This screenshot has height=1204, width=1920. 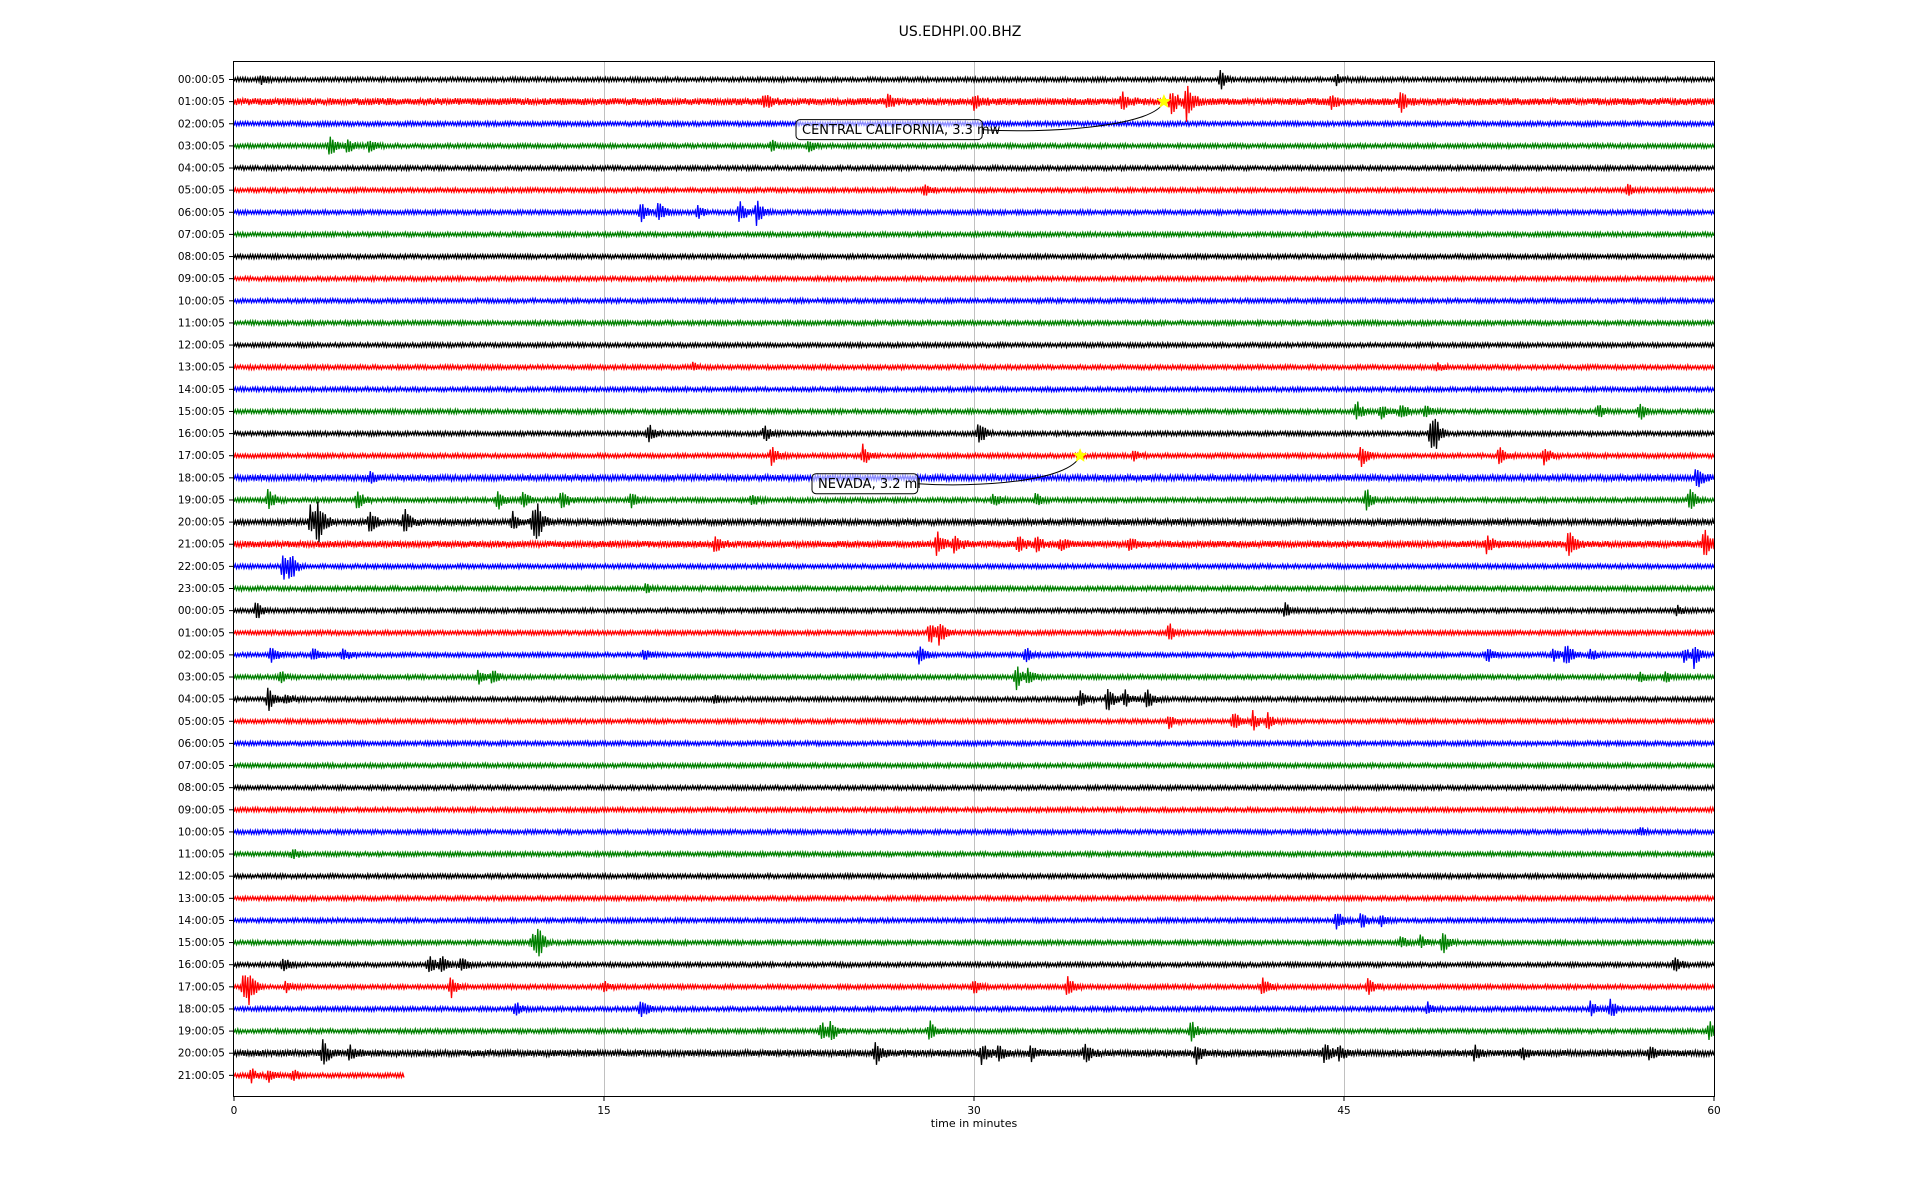 I want to click on trace-start-time-label: 14:00:05, so click(x=201, y=921).